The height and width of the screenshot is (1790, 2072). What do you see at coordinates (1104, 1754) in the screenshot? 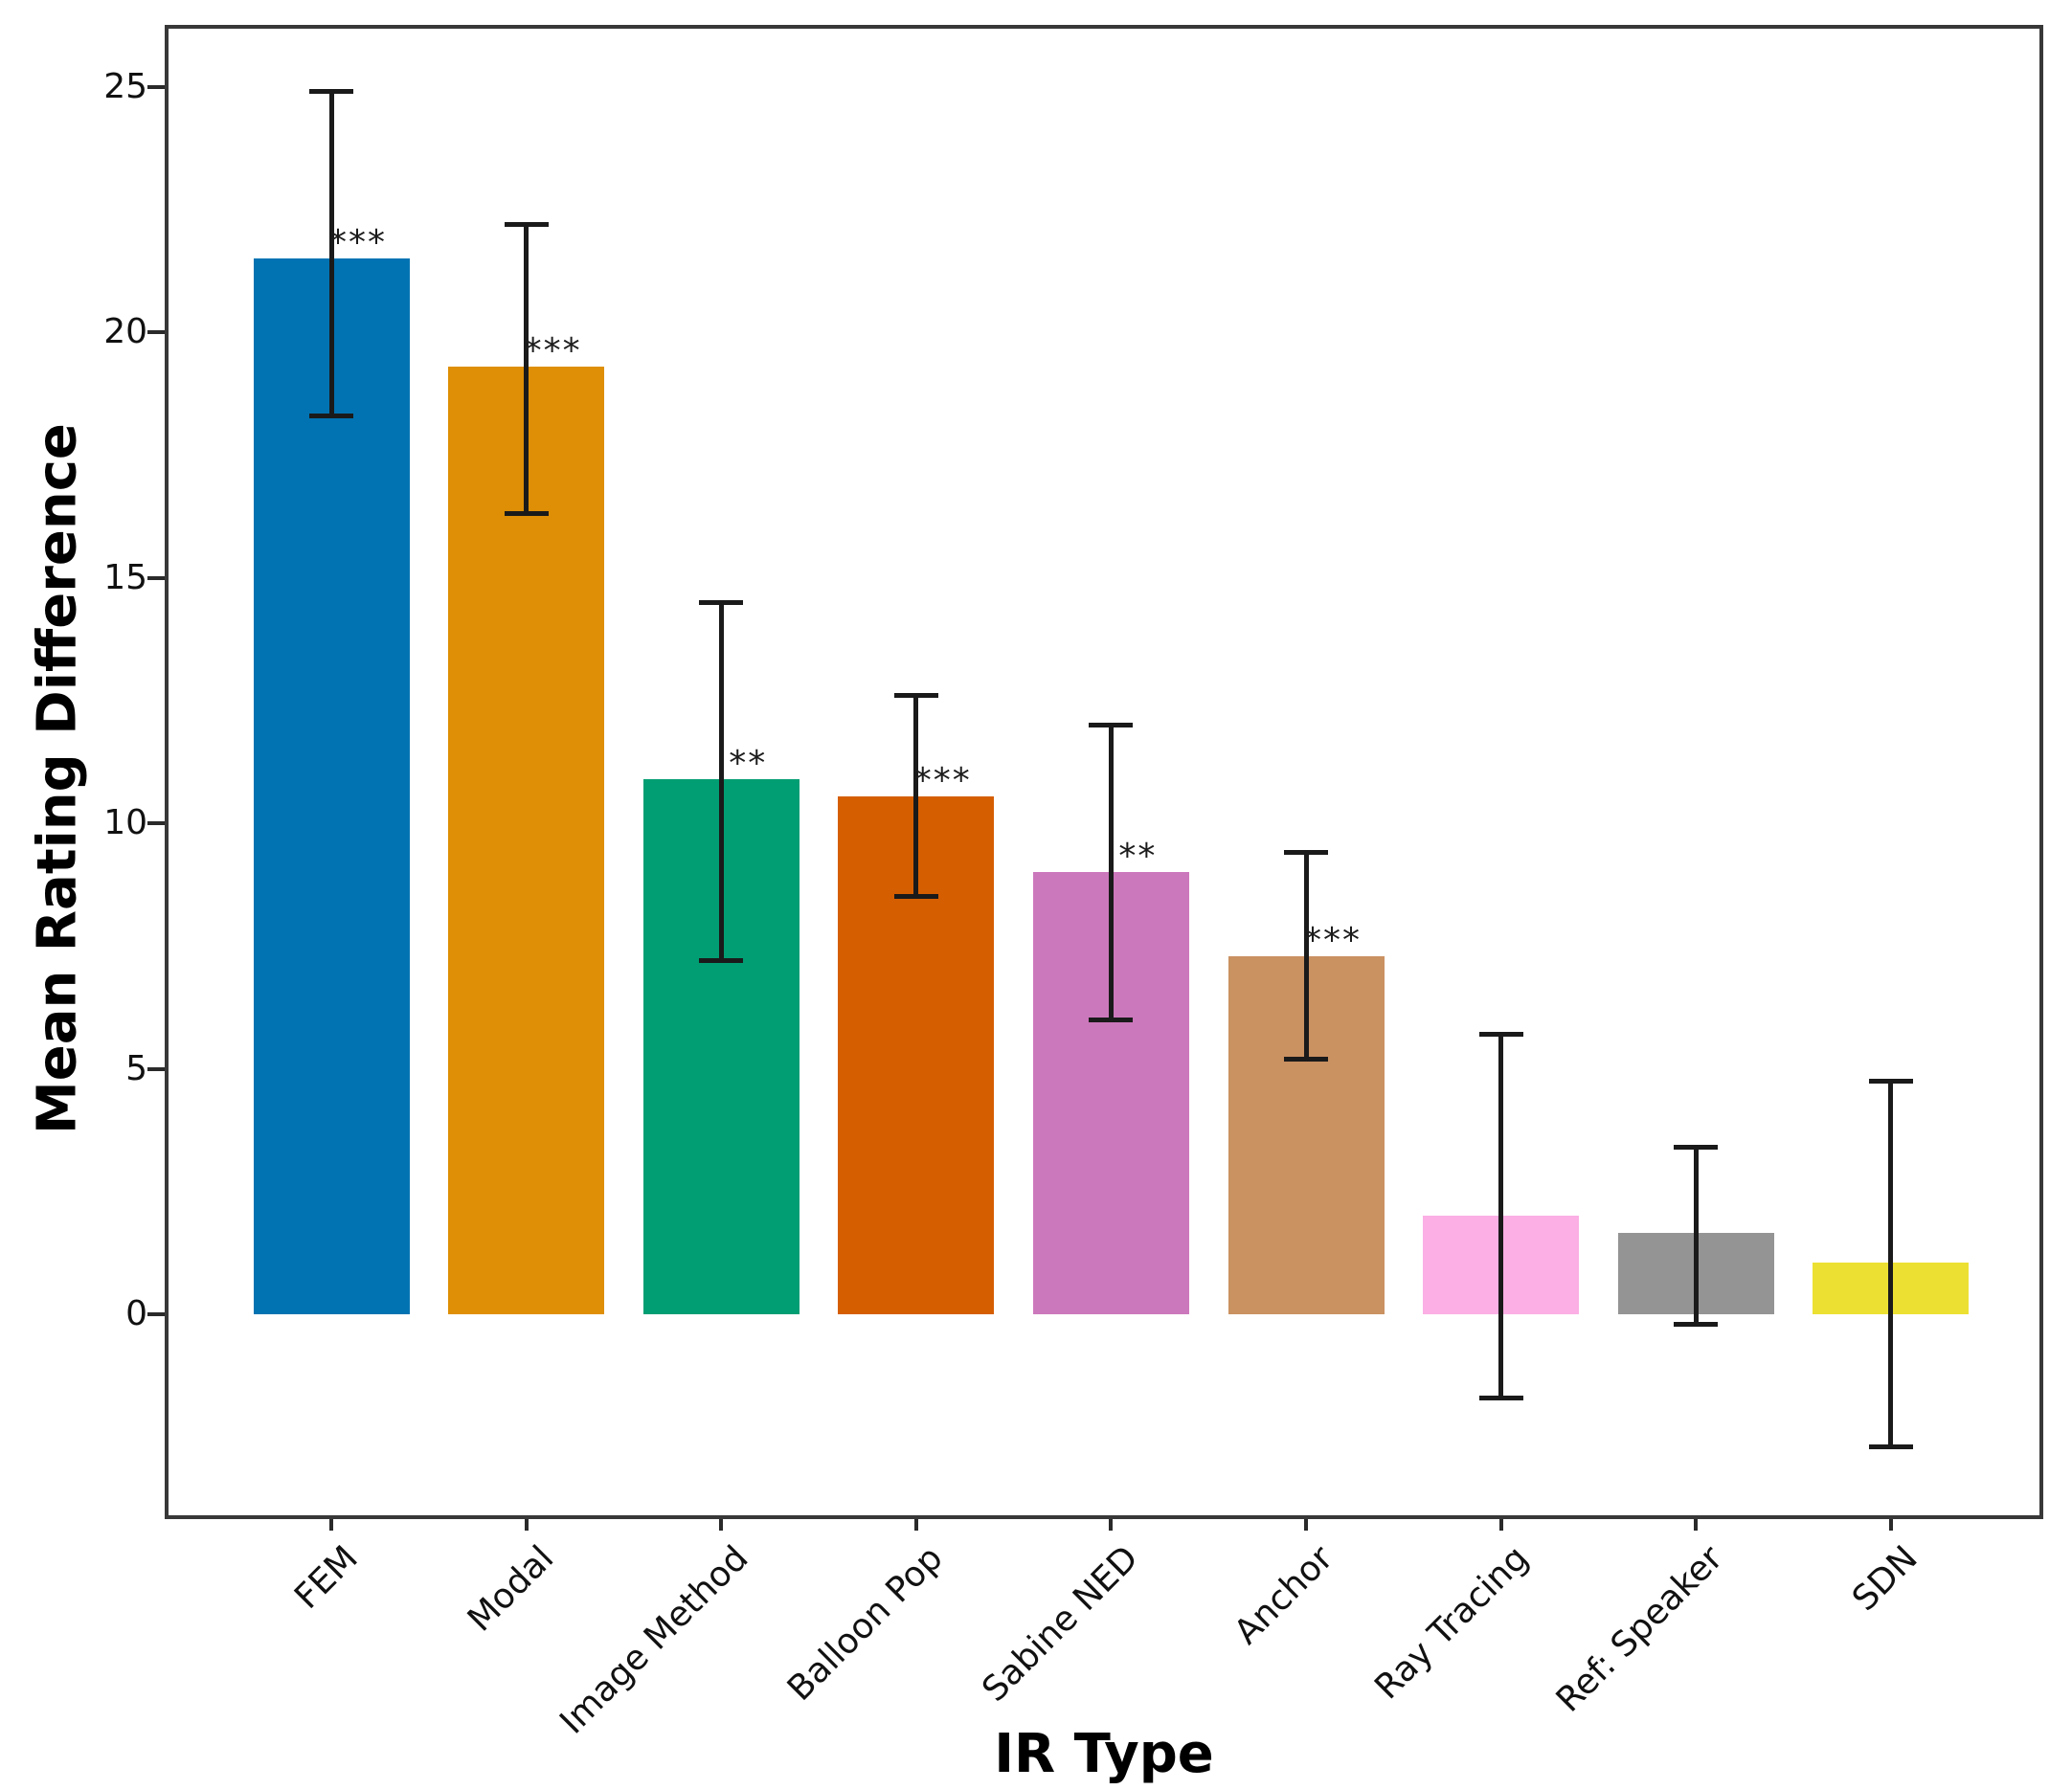
I see `x-axis-label: IR Type` at bounding box center [1104, 1754].